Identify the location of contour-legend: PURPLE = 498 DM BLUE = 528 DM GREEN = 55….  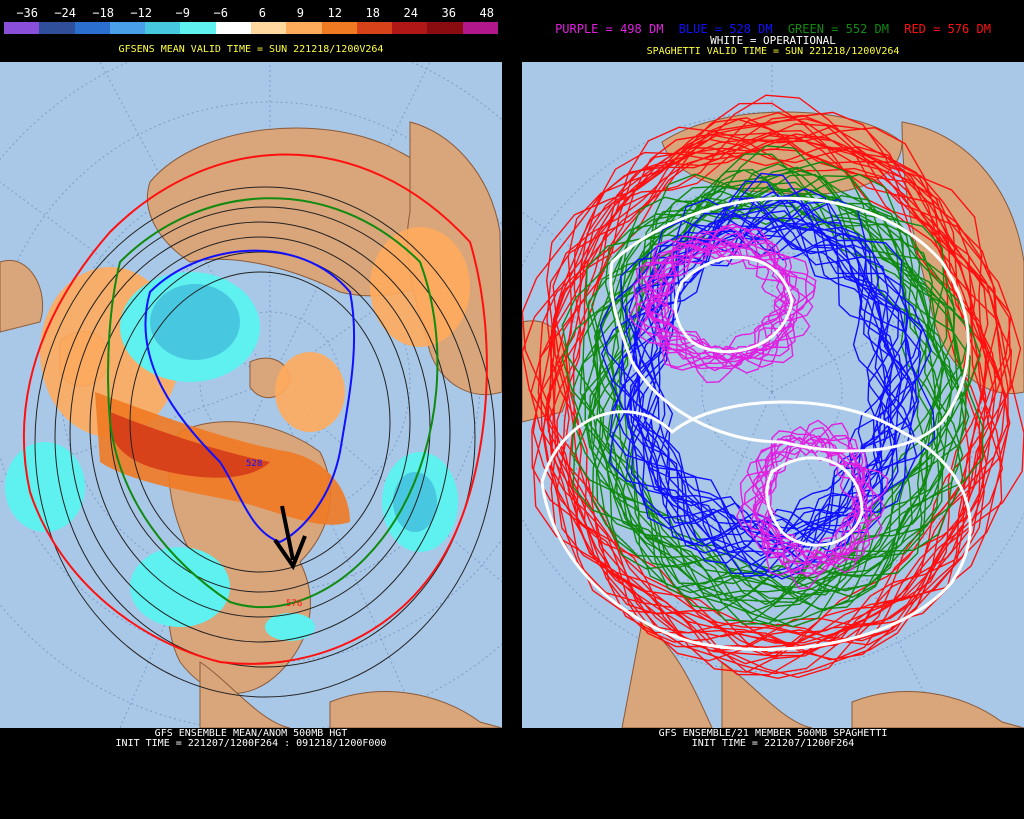
(773, 29).